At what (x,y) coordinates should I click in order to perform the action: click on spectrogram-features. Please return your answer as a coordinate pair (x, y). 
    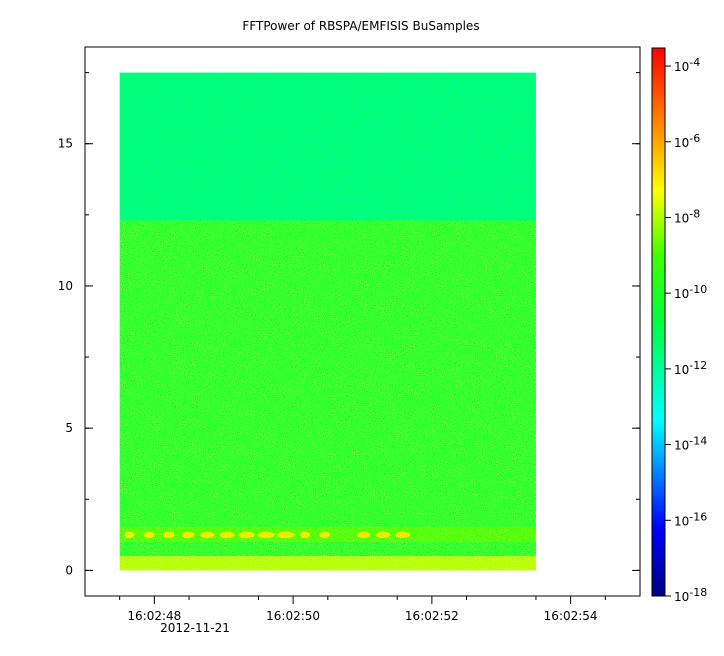
    Looking at the image, I should click on (267, 535).